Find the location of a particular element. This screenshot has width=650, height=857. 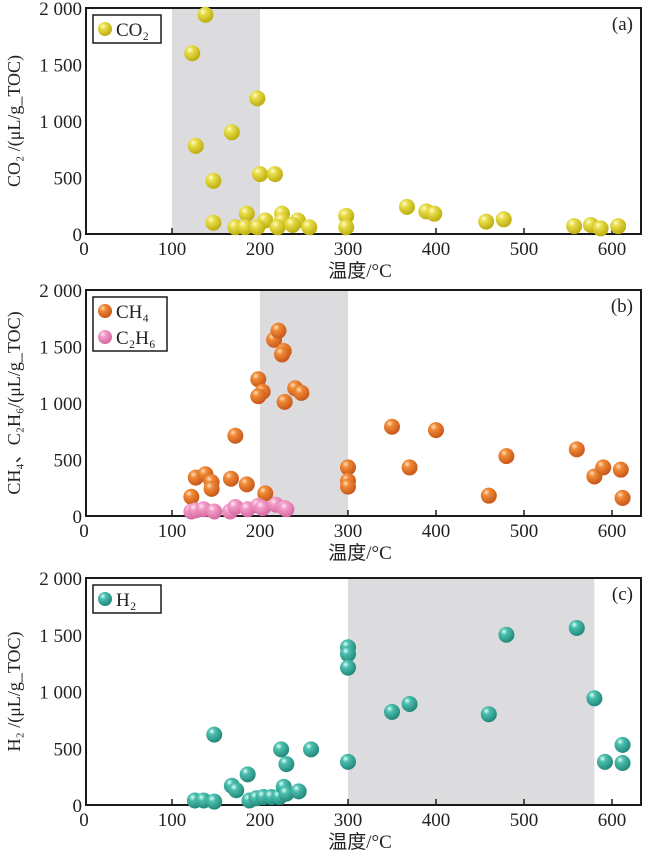

legend-label-0: CO₂ is located at coordinates (132, 30).